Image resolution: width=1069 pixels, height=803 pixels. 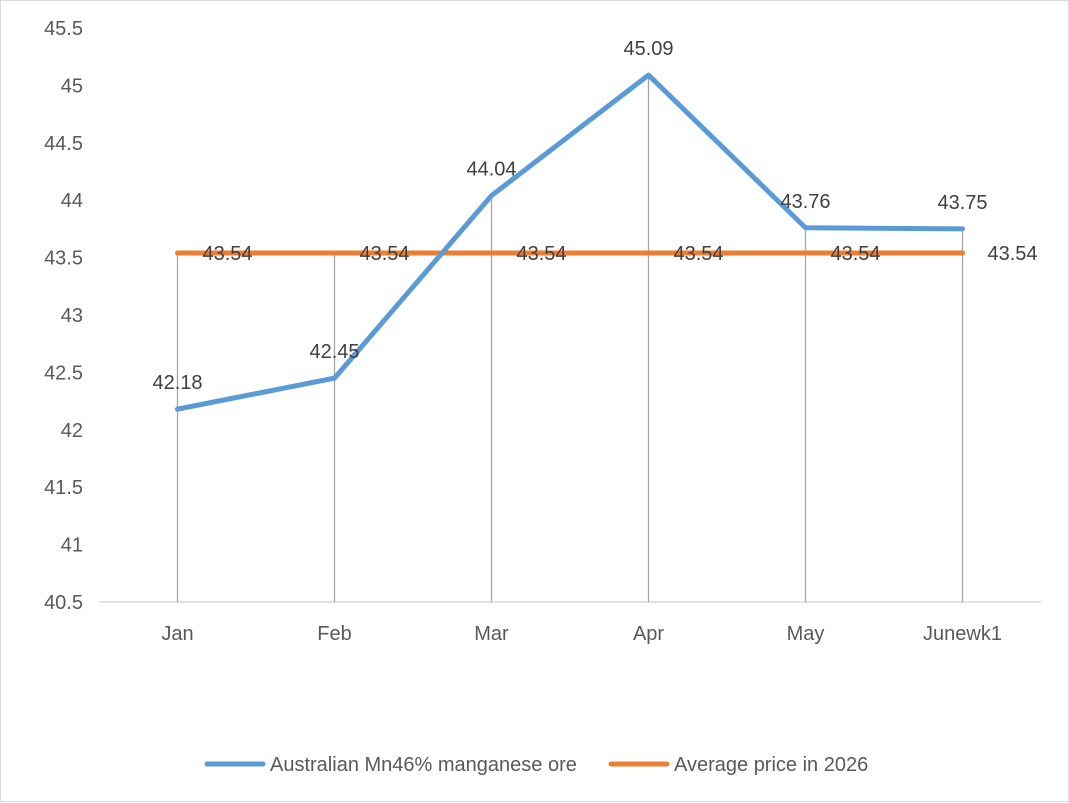 What do you see at coordinates (72, 201) in the screenshot?
I see `y-tick-label: 44` at bounding box center [72, 201].